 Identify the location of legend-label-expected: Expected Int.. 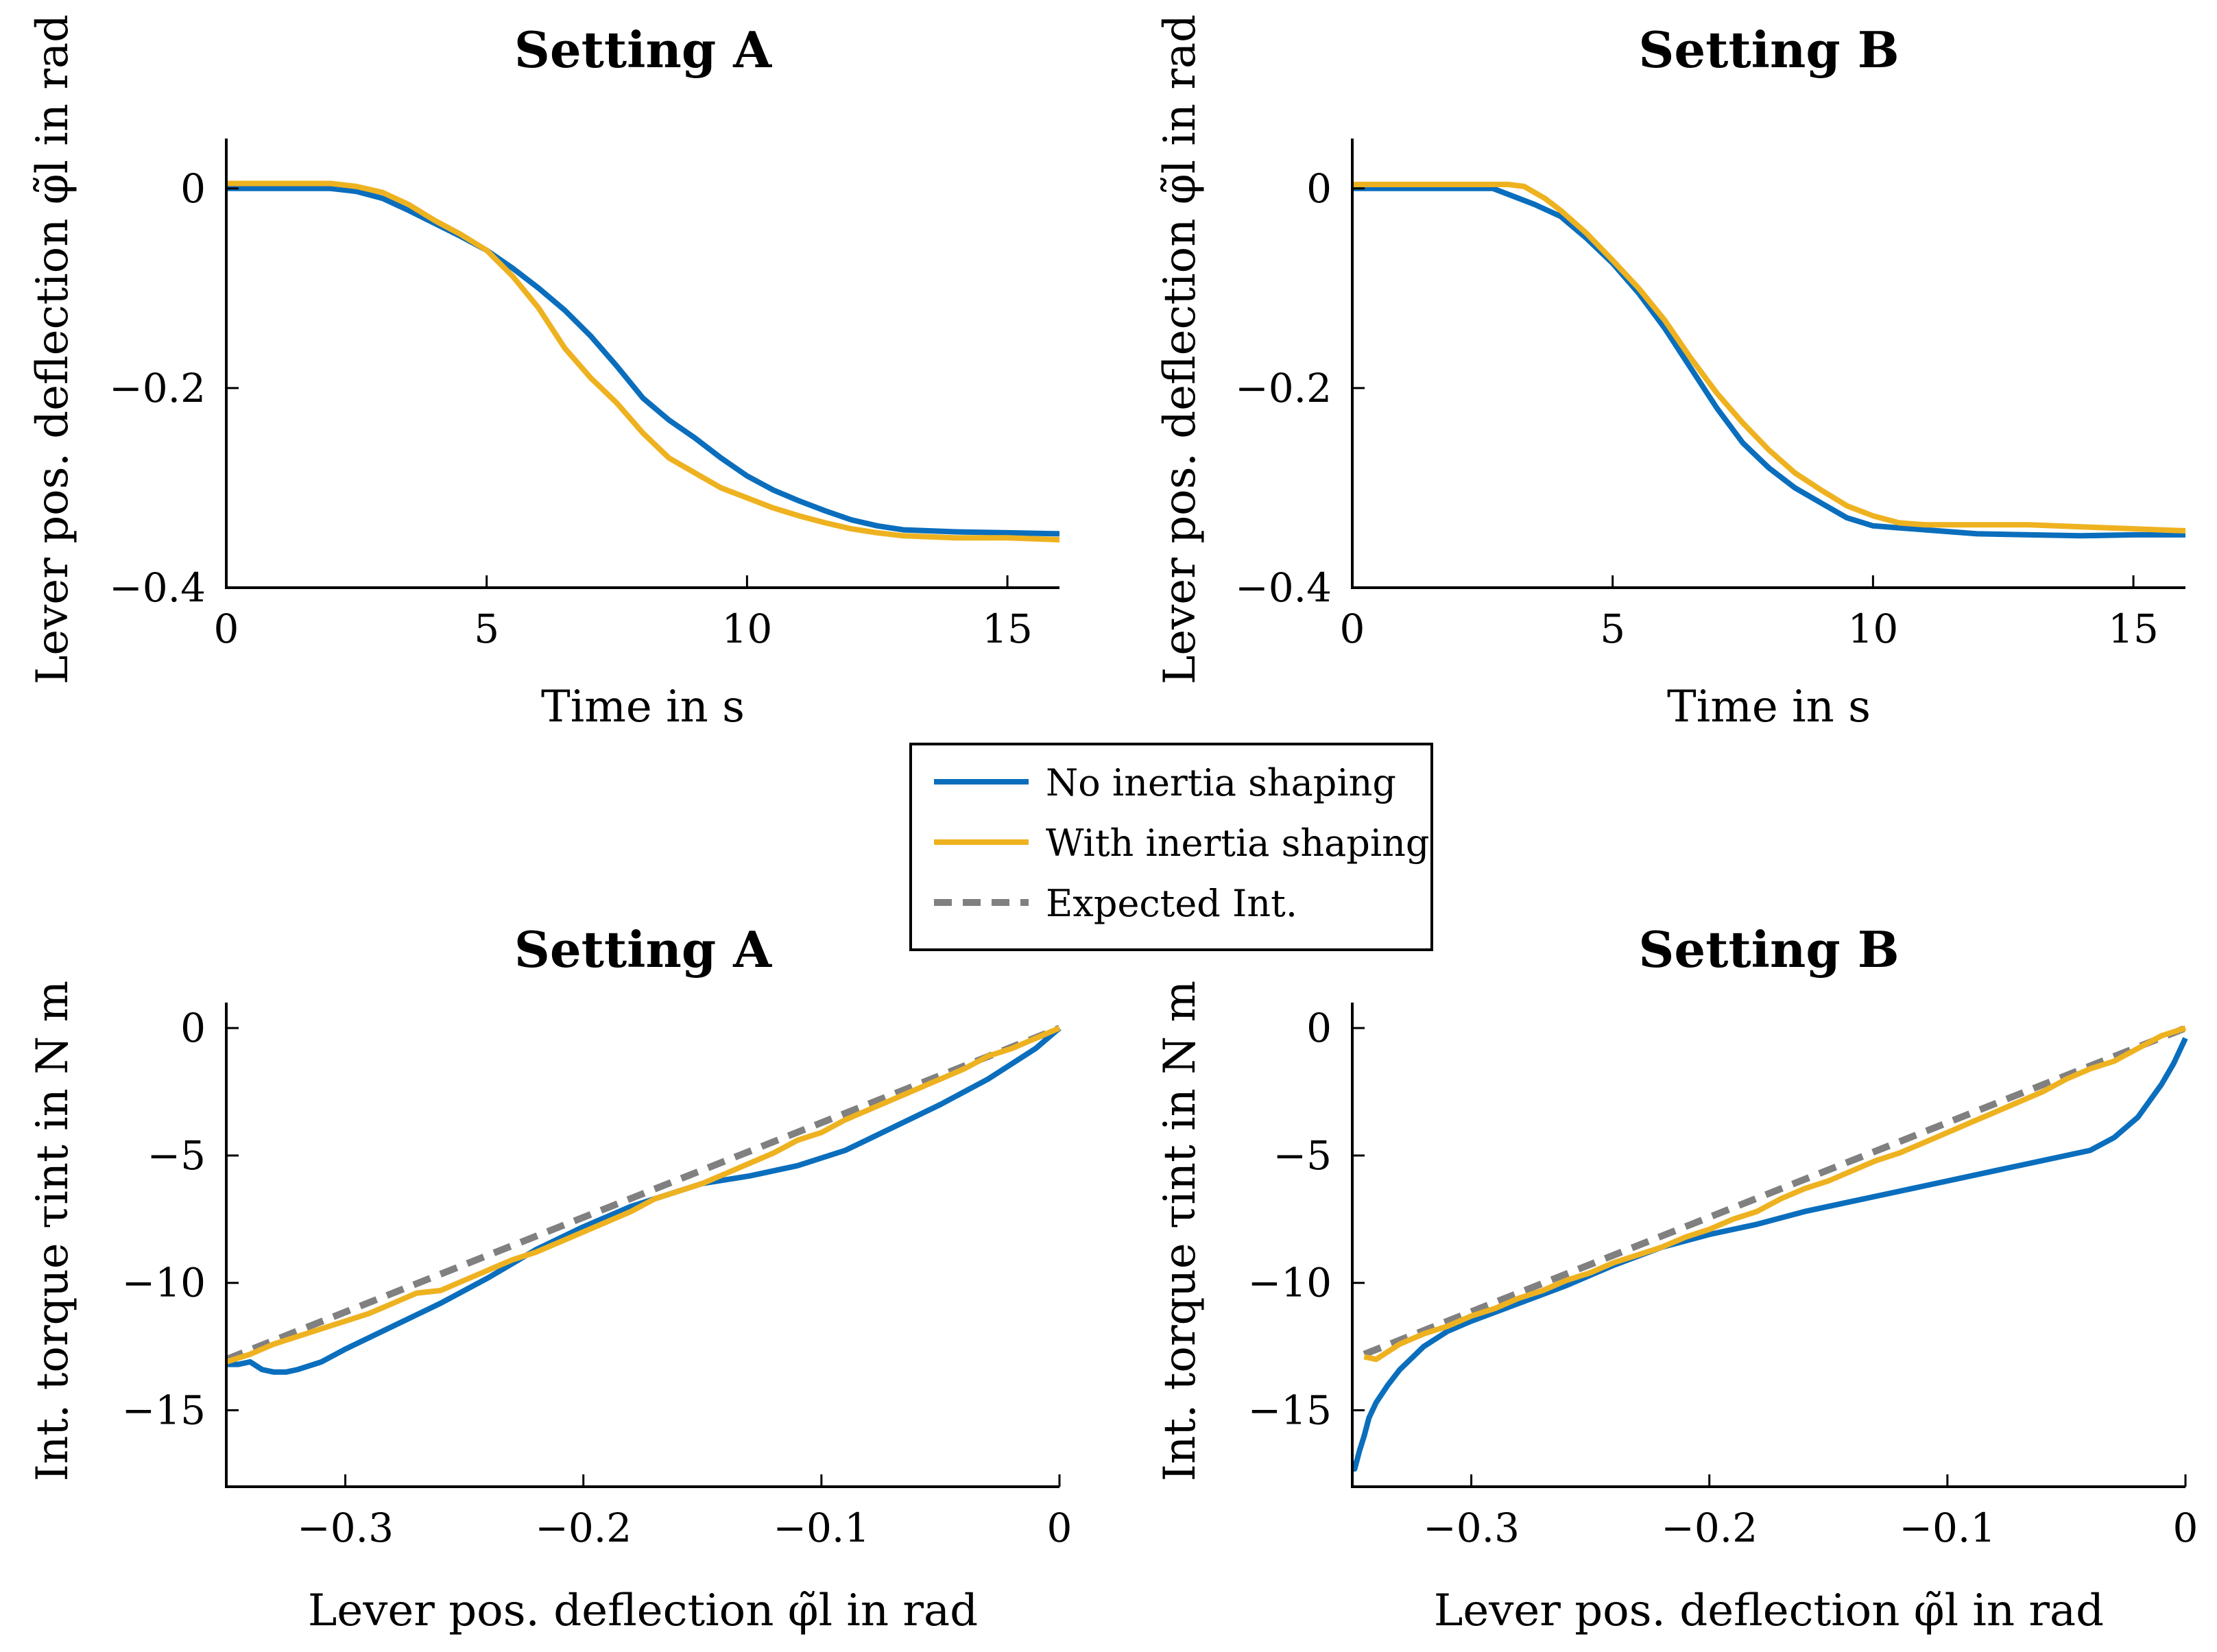
(1171, 903).